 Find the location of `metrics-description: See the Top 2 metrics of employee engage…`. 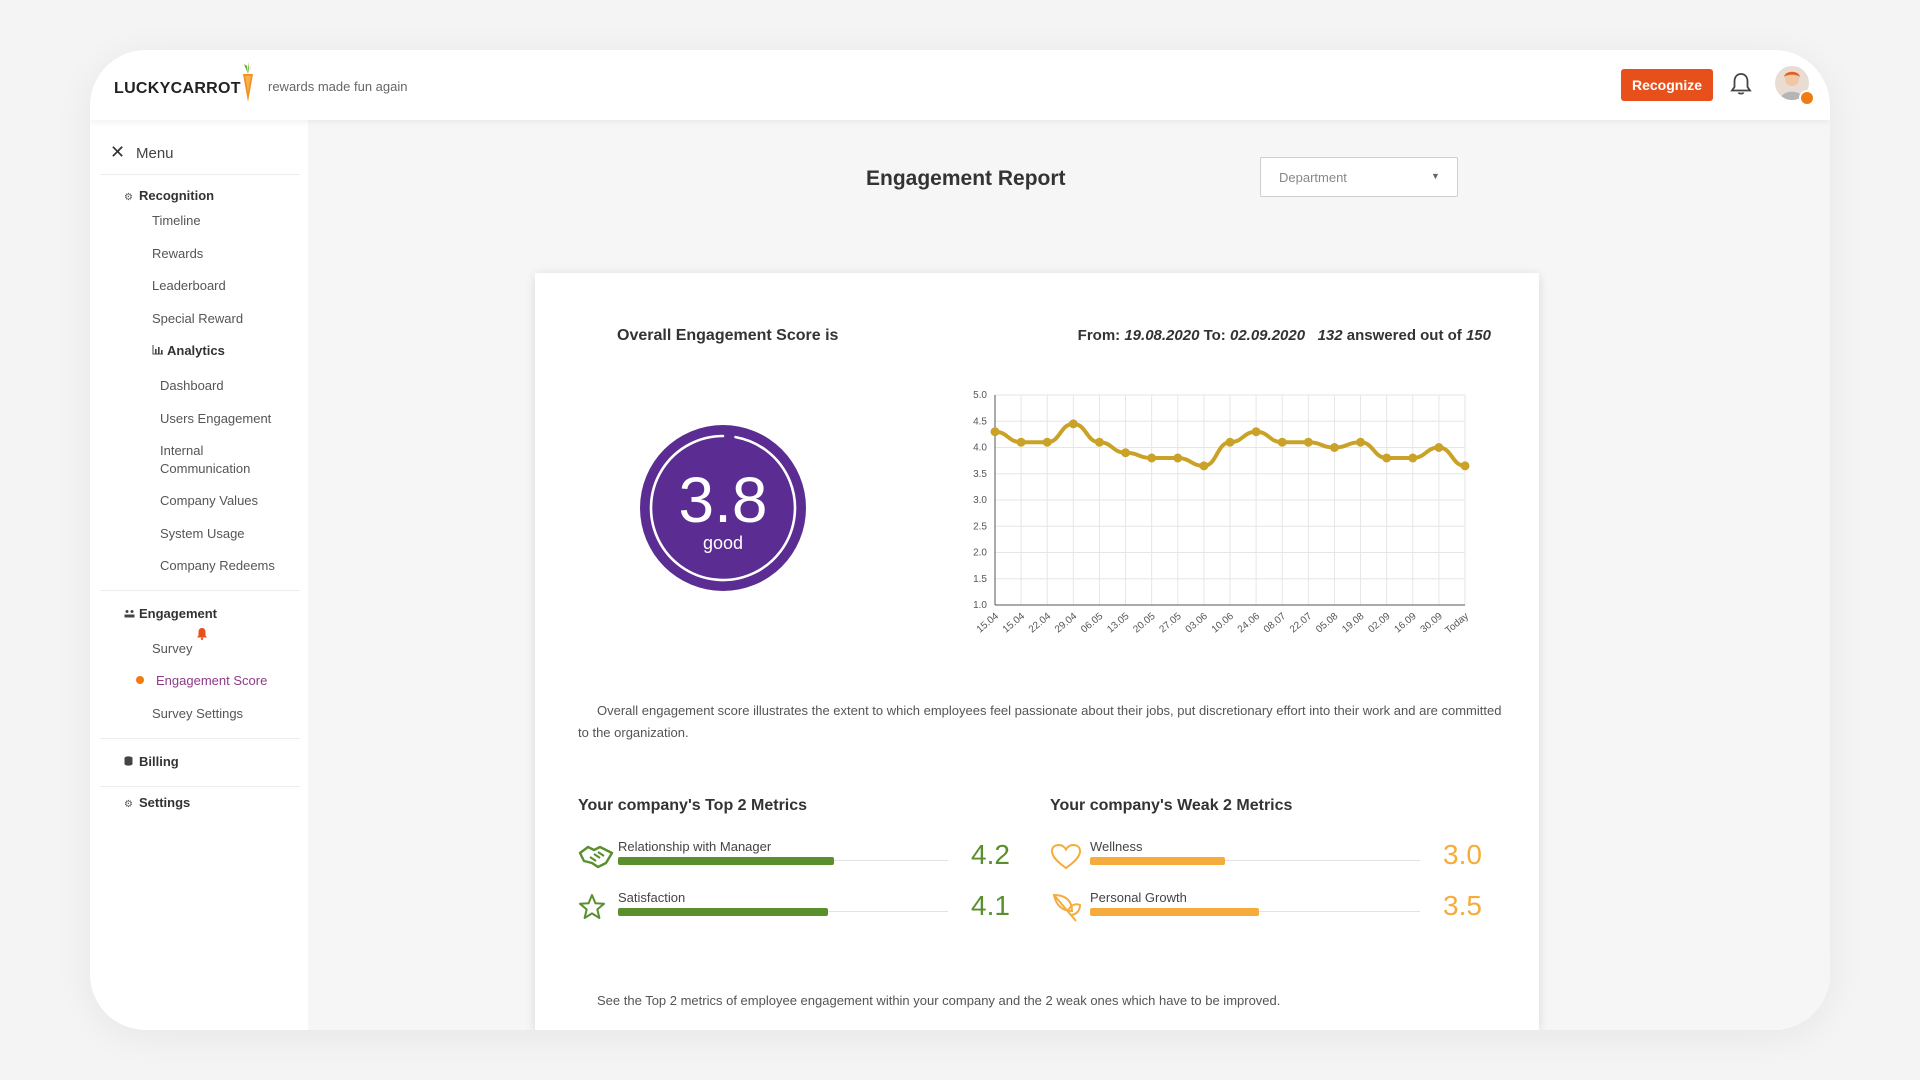

metrics-description: See the Top 2 metrics of employee engage… is located at coordinates (939, 1000).